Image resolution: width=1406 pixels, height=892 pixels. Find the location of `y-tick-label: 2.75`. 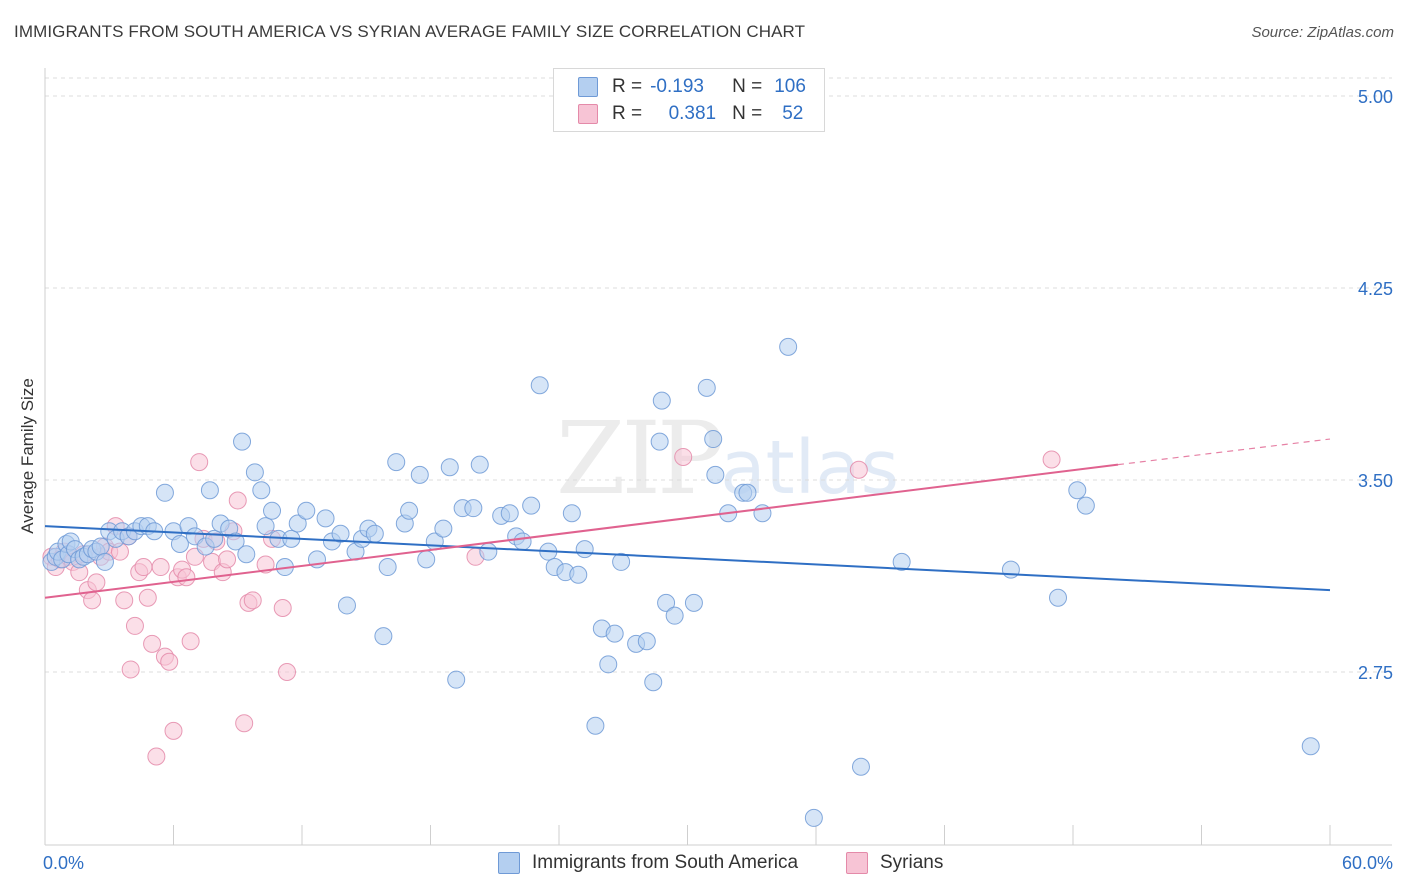

y-tick-label: 2.75 is located at coordinates (1375, 673).